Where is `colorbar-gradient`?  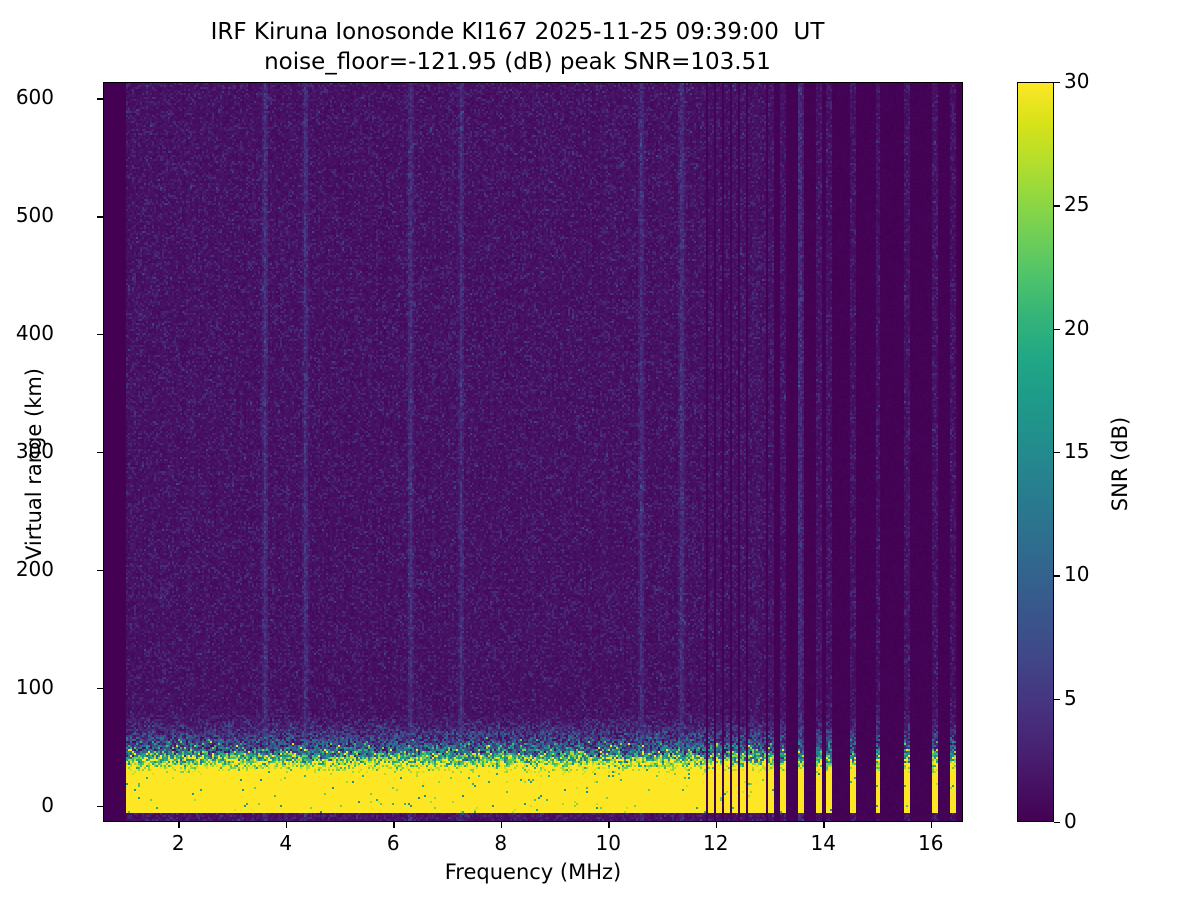
colorbar-gradient is located at coordinates (1035, 452).